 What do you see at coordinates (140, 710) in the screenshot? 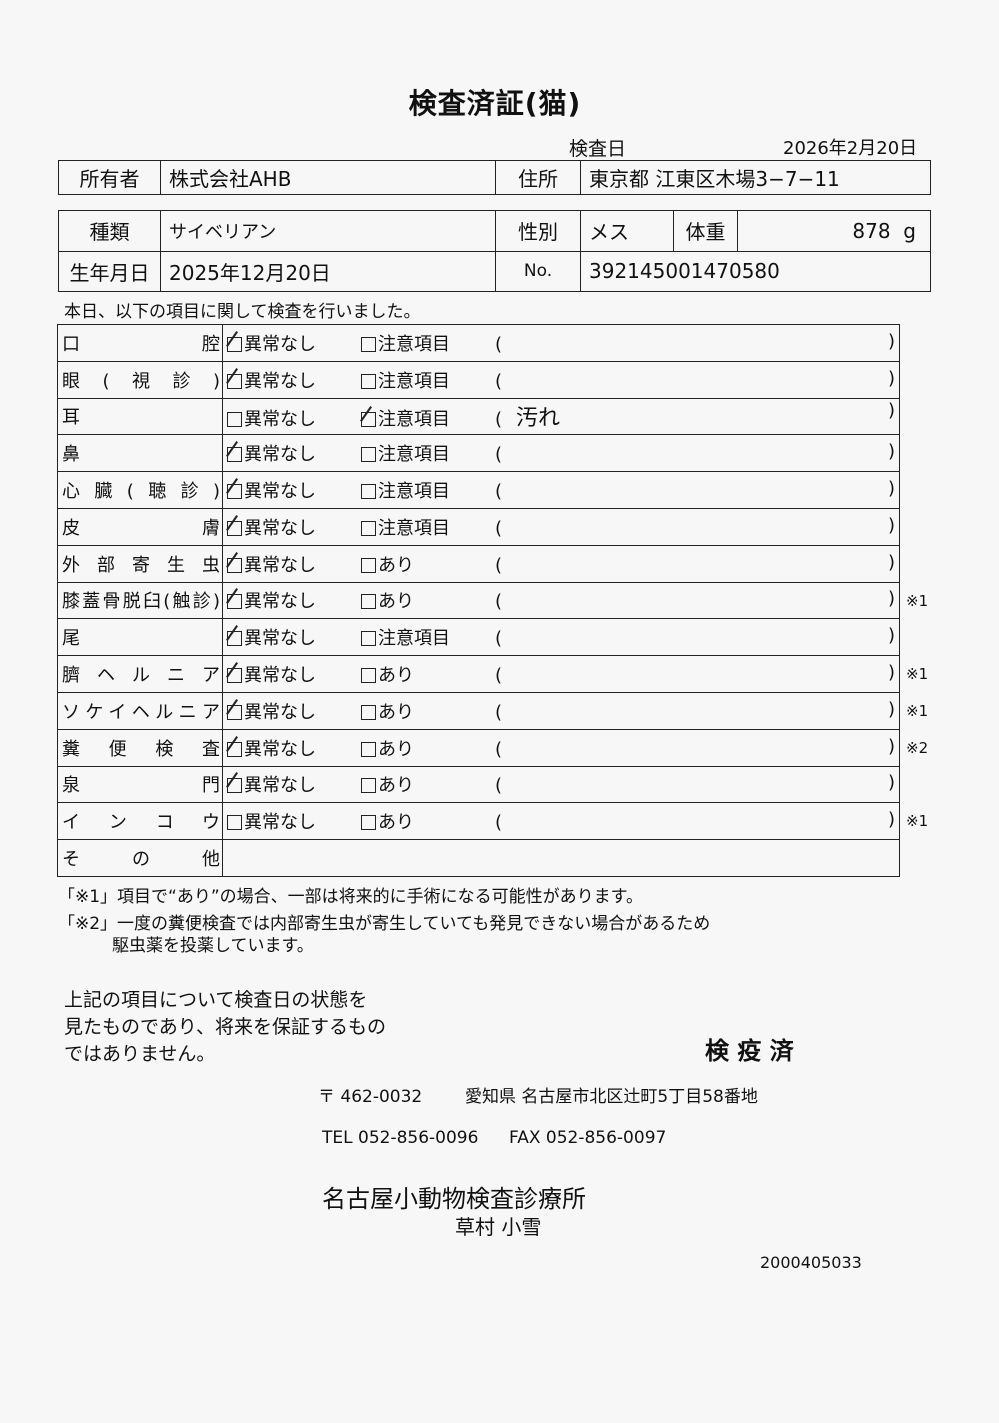
I see `item-name: ソケイヘルニア` at bounding box center [140, 710].